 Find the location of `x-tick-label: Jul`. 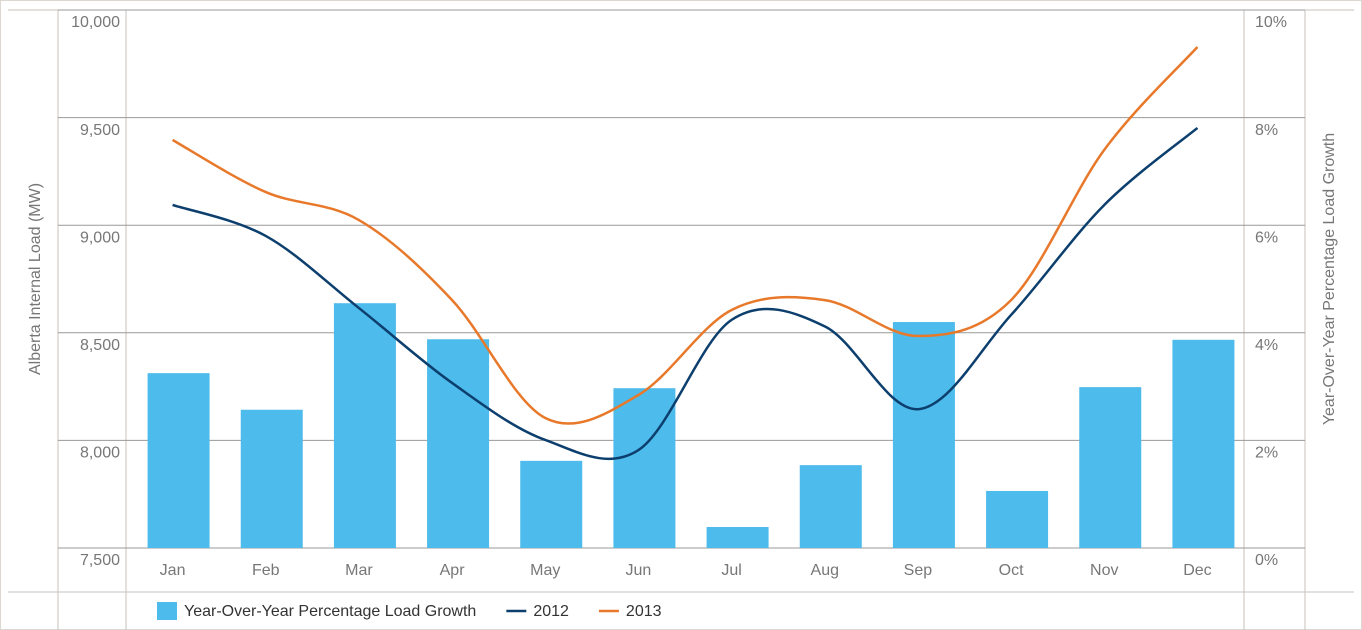

x-tick-label: Jul is located at coordinates (731, 570).